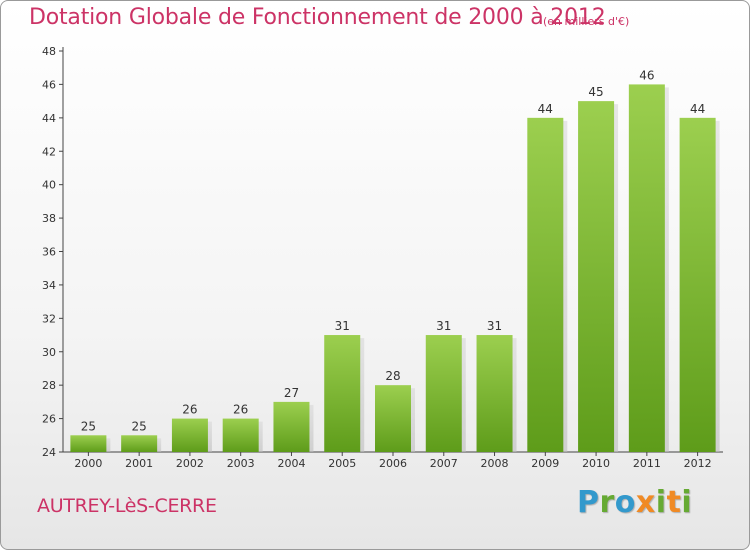 The image size is (750, 550). I want to click on y-tick-label: 24, so click(49, 452).